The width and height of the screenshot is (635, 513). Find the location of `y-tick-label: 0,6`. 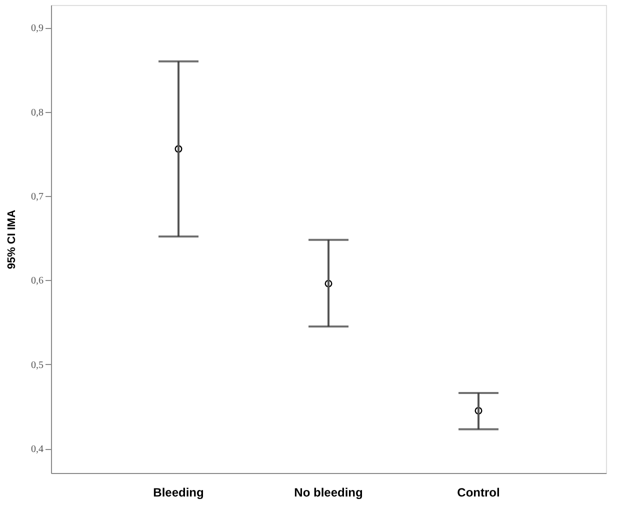

y-tick-label: 0,6 is located at coordinates (37, 281).